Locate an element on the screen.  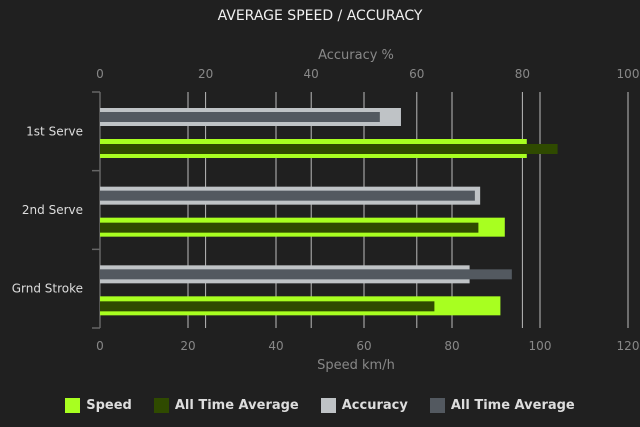
speed-tick-label: 80 is located at coordinates (451, 346).